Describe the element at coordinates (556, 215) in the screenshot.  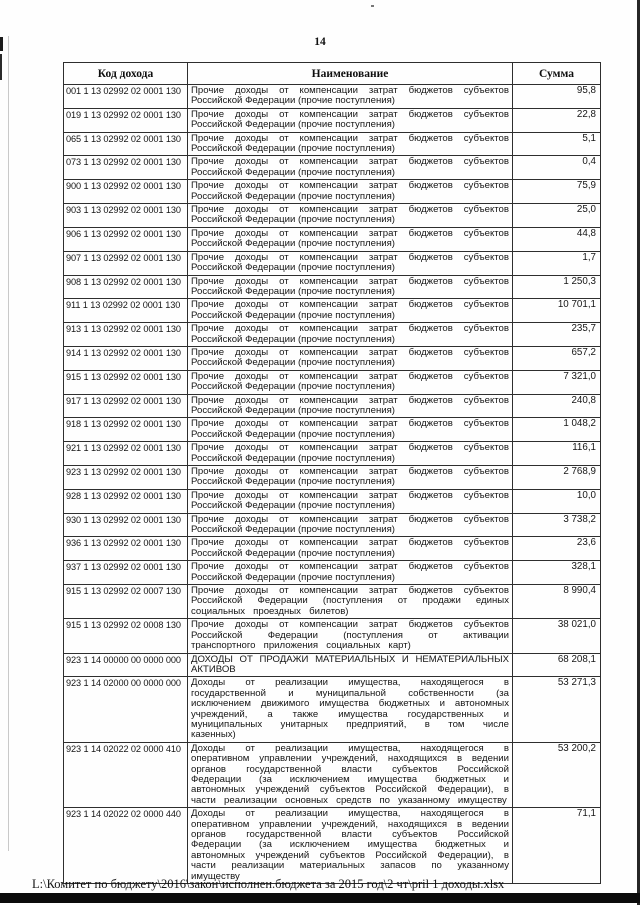
I see `sum-cell: 25,0` at that location.